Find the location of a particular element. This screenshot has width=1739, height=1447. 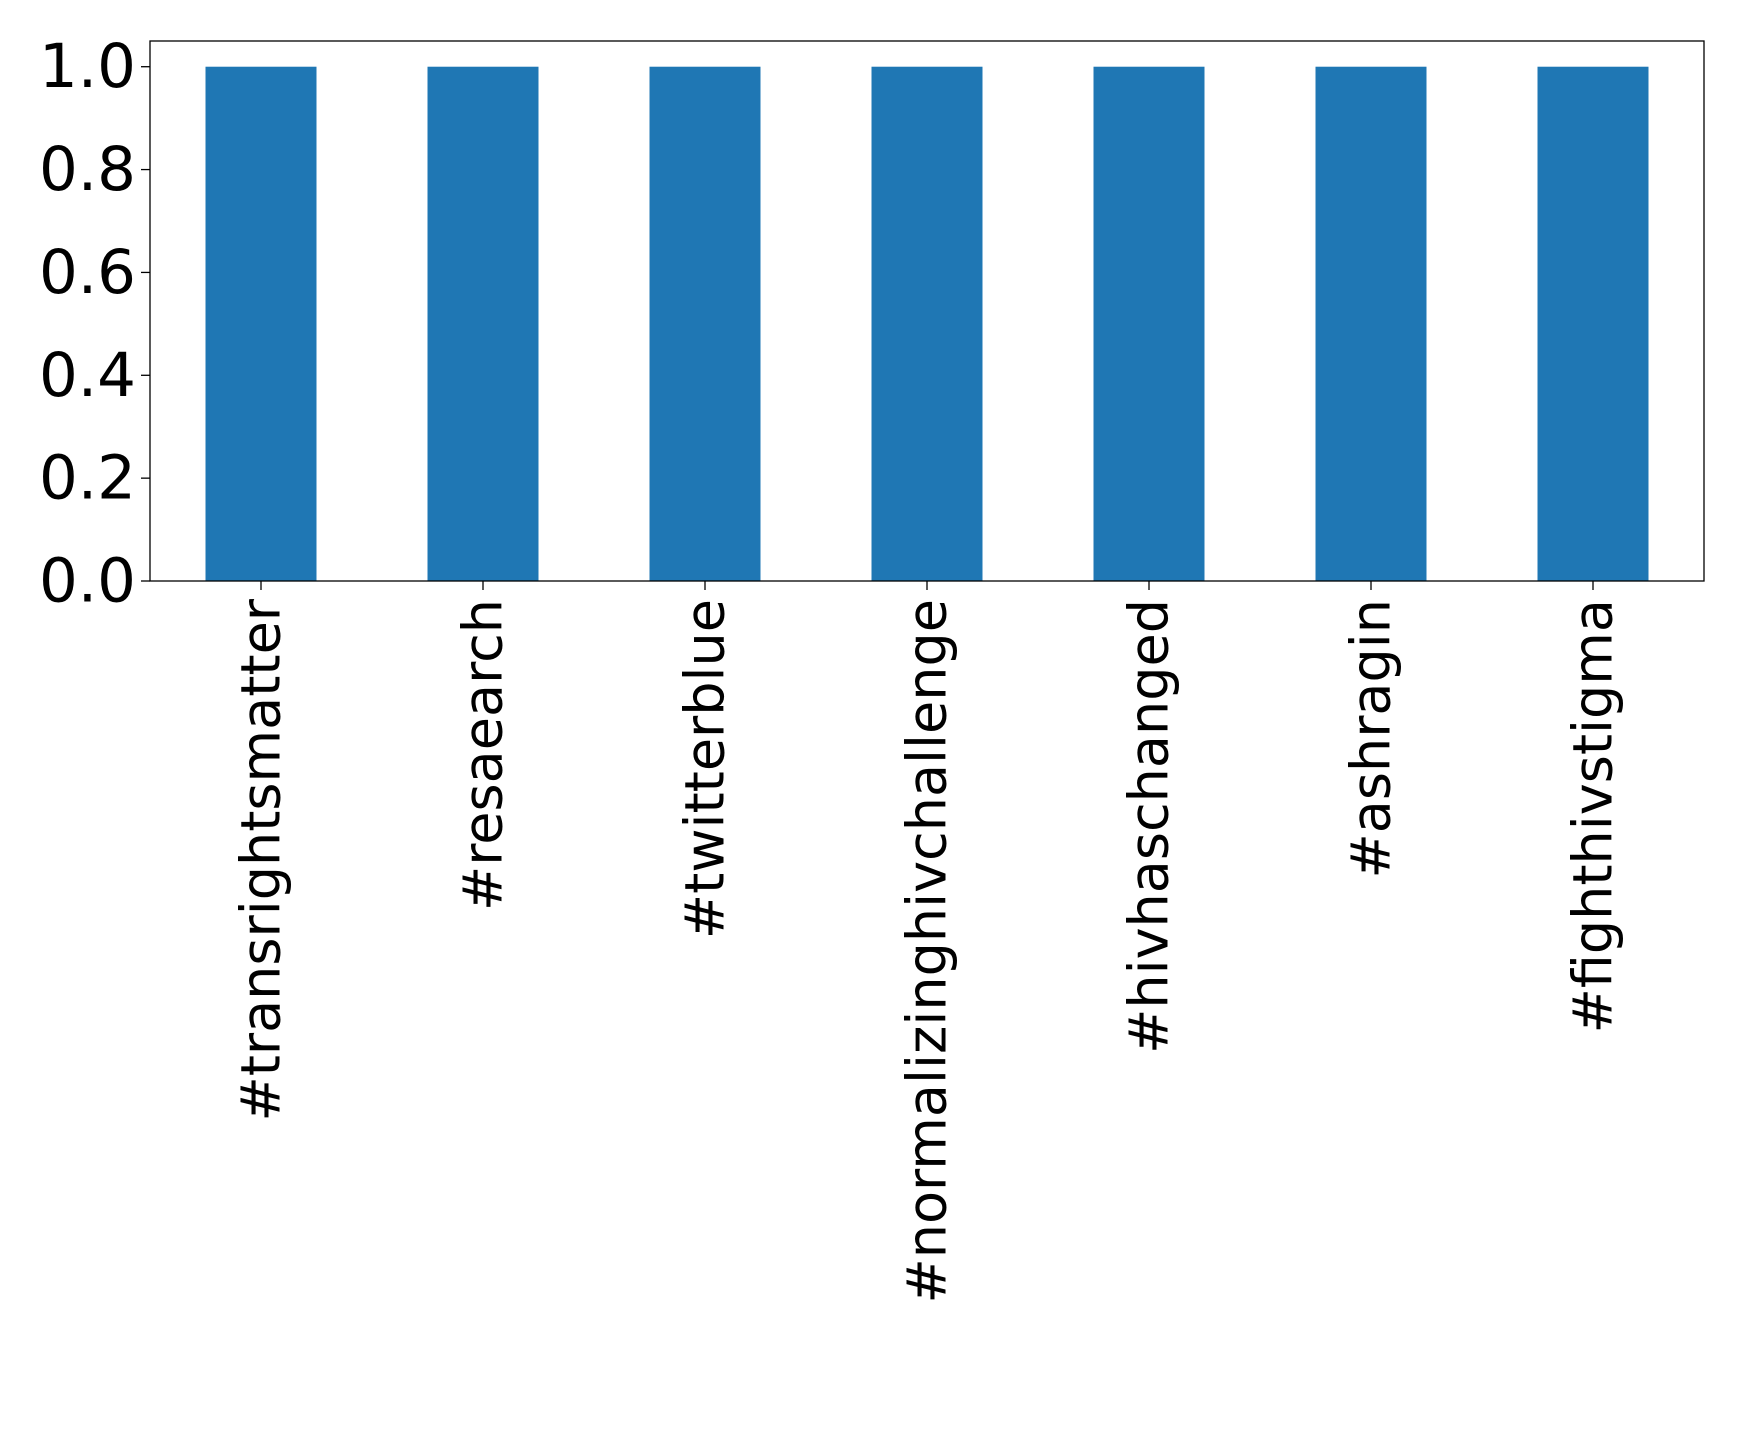

x-tick-label-3: #normalizinghivchallenge is located at coordinates (927, 951).